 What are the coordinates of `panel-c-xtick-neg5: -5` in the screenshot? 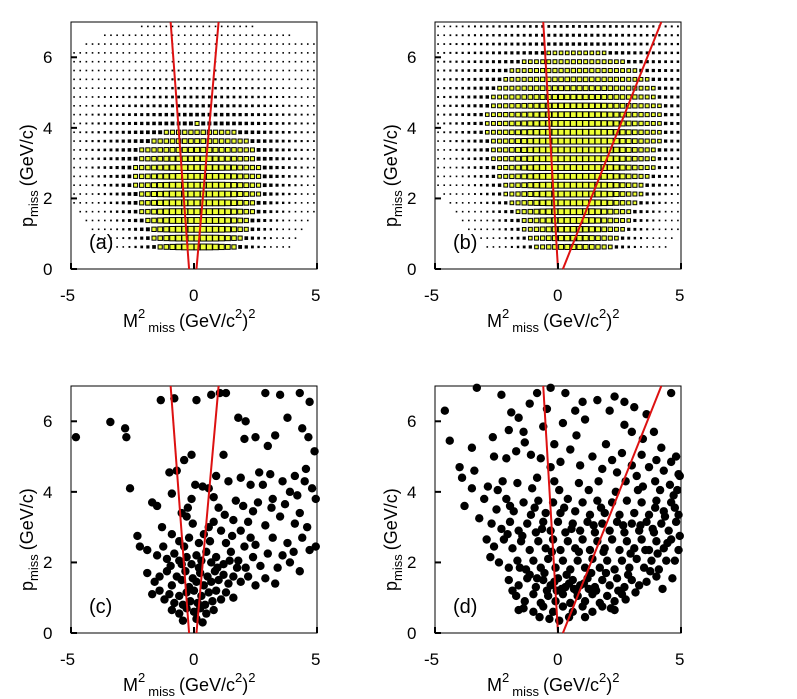 It's located at (67, 659).